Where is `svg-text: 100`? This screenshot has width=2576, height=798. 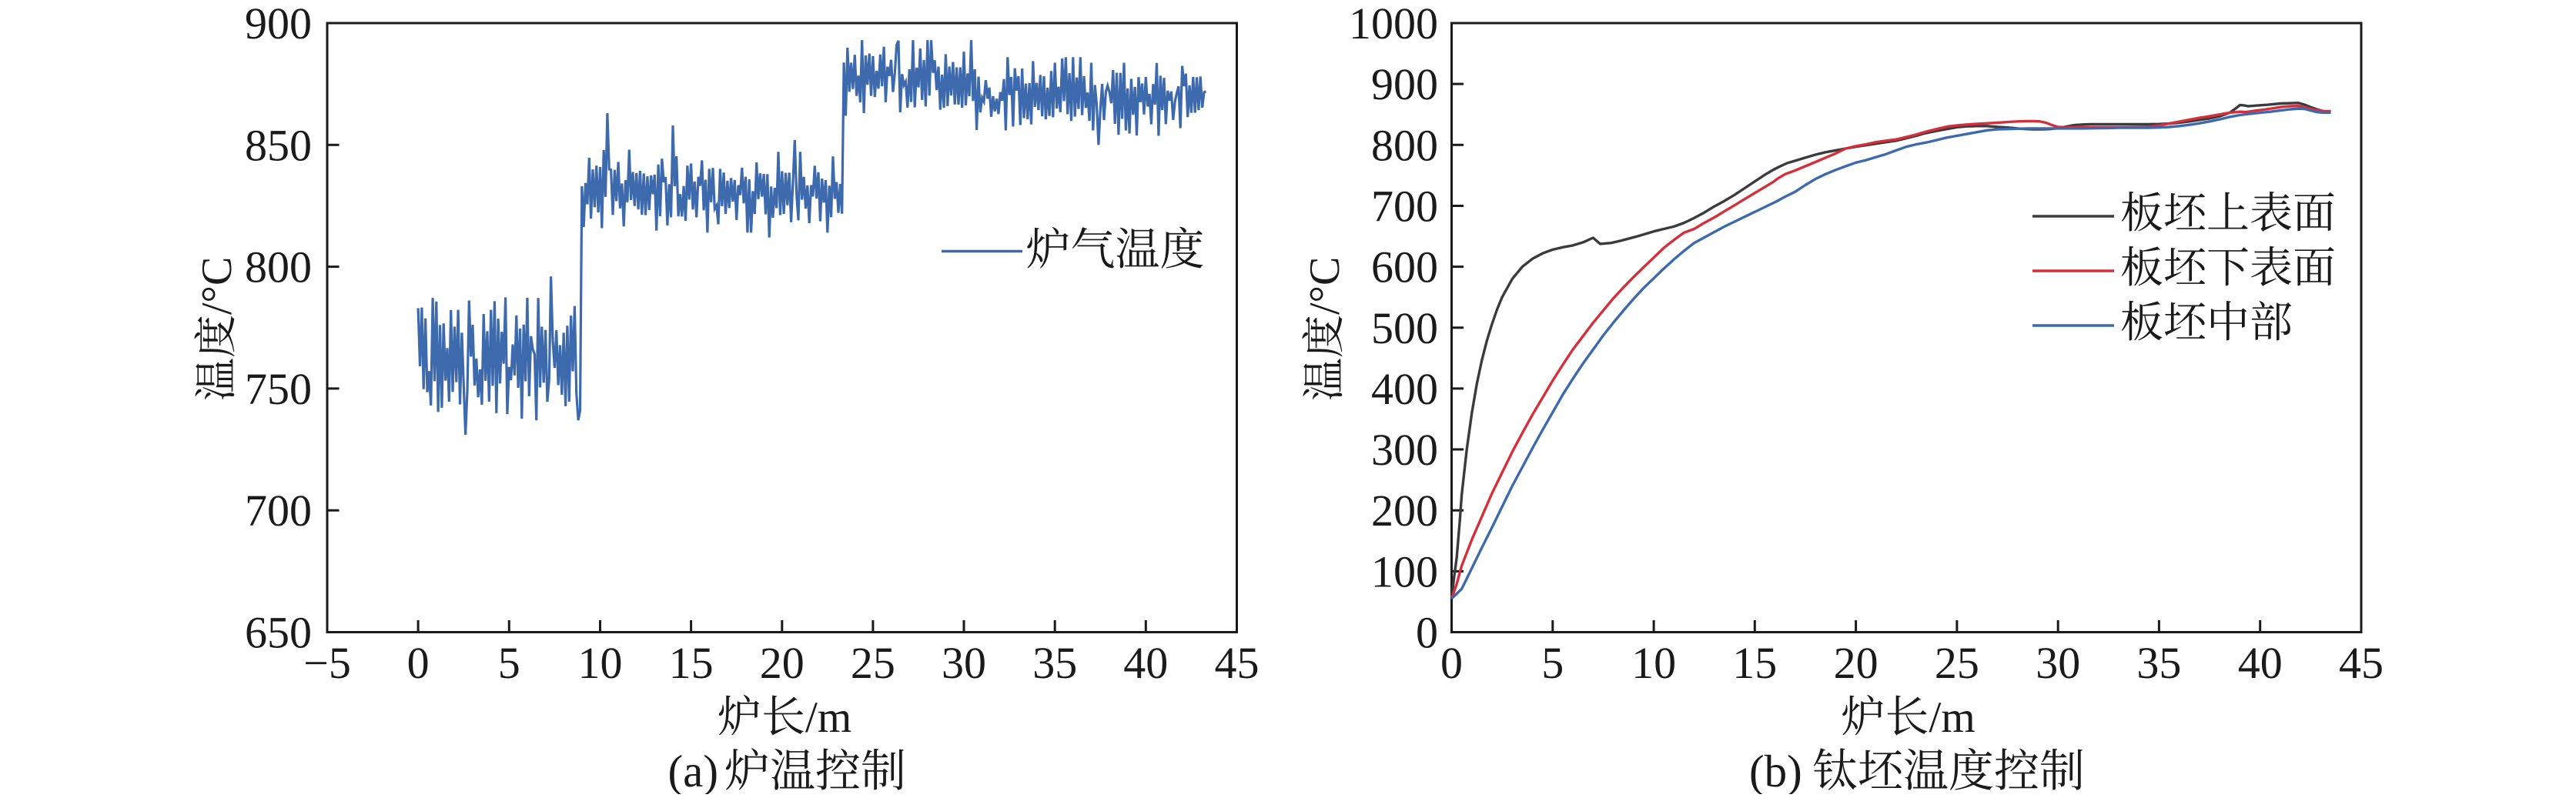 svg-text: 100 is located at coordinates (1404, 571).